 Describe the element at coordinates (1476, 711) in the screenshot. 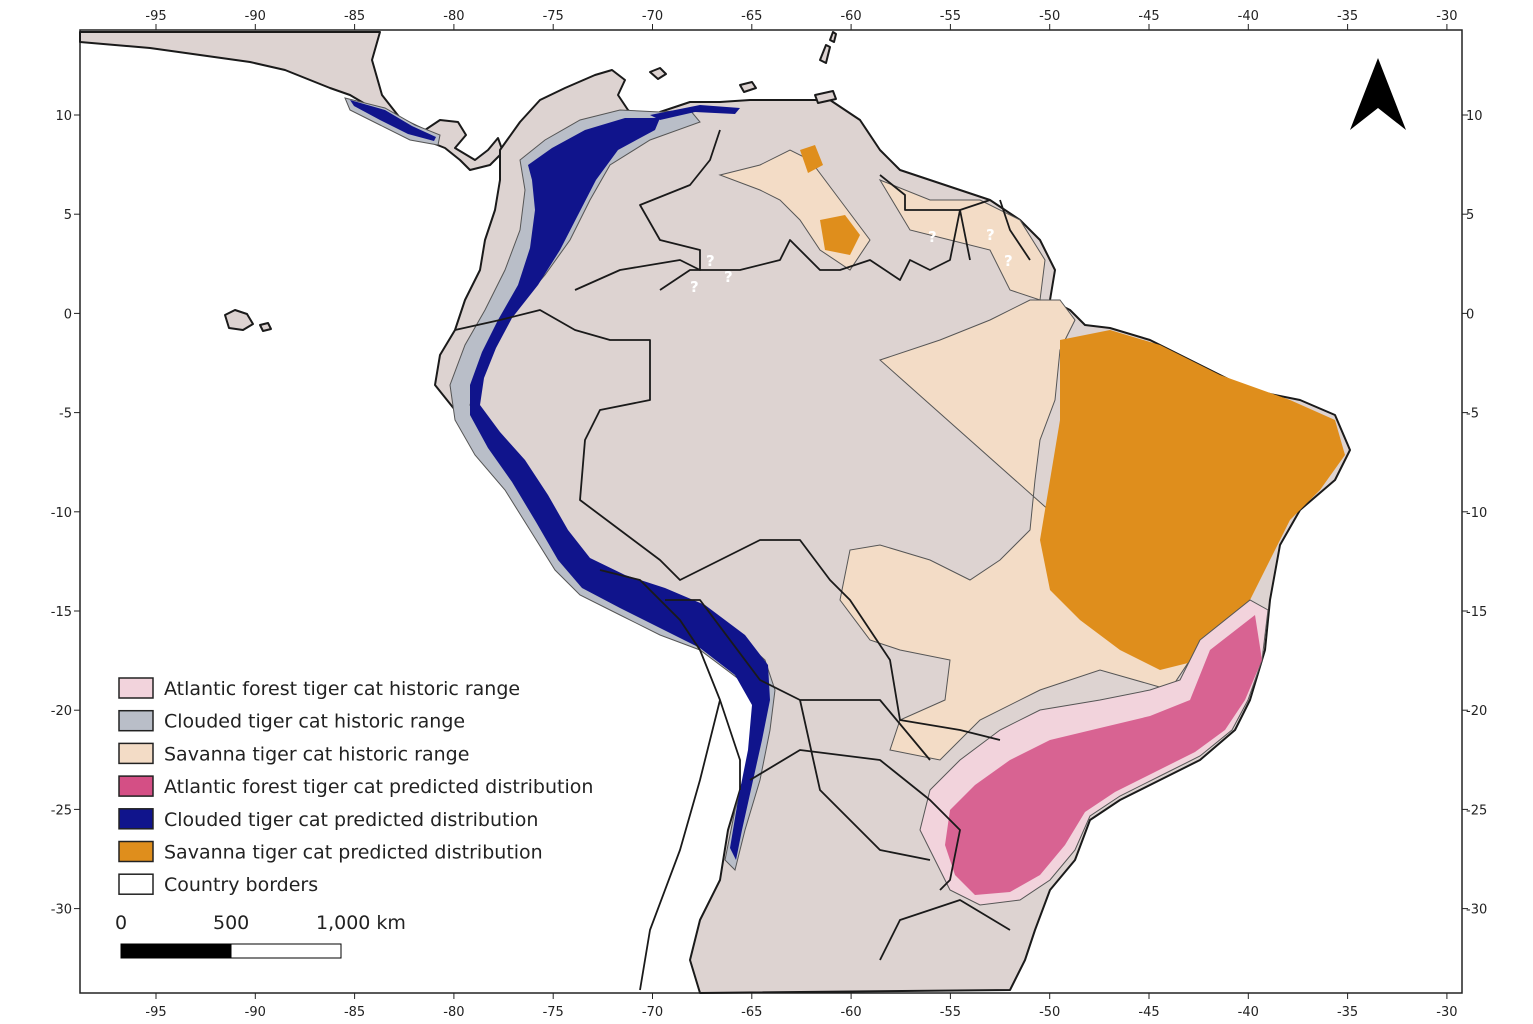

I see `y-tick-label-right: -20` at that location.